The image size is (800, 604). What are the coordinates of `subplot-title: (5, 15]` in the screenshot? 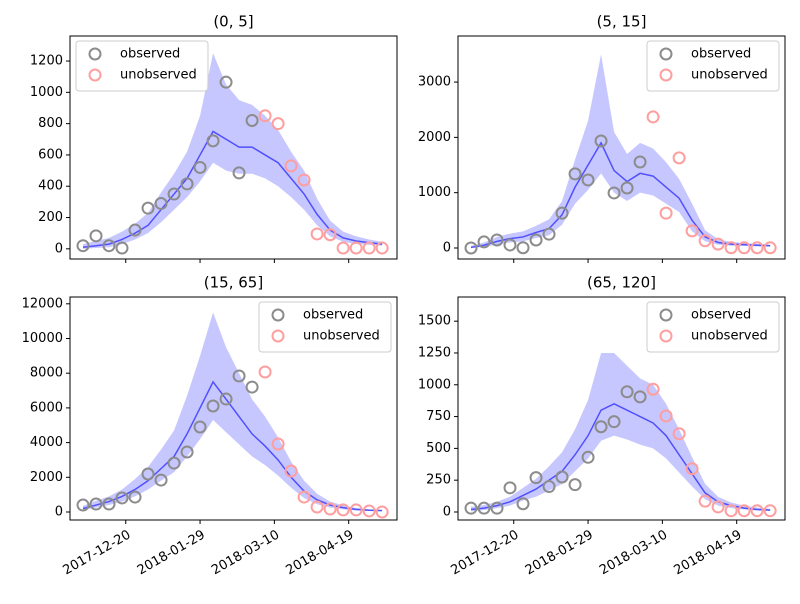 It's located at (622, 22).